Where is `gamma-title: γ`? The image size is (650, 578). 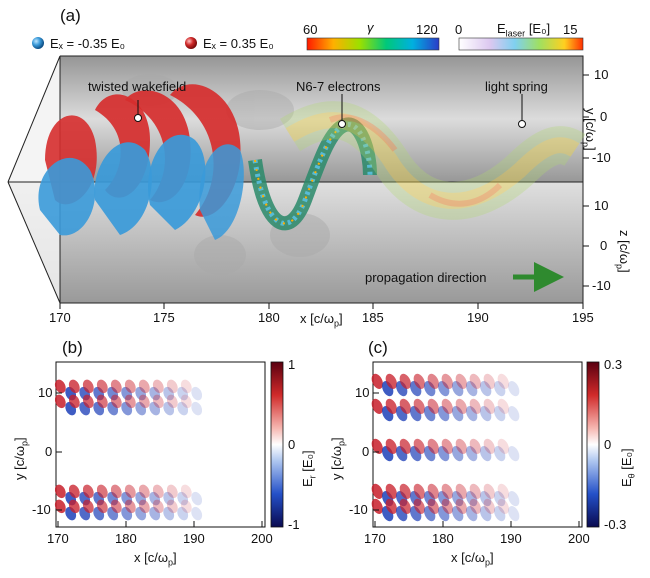
gamma-title: γ is located at coordinates (370, 27).